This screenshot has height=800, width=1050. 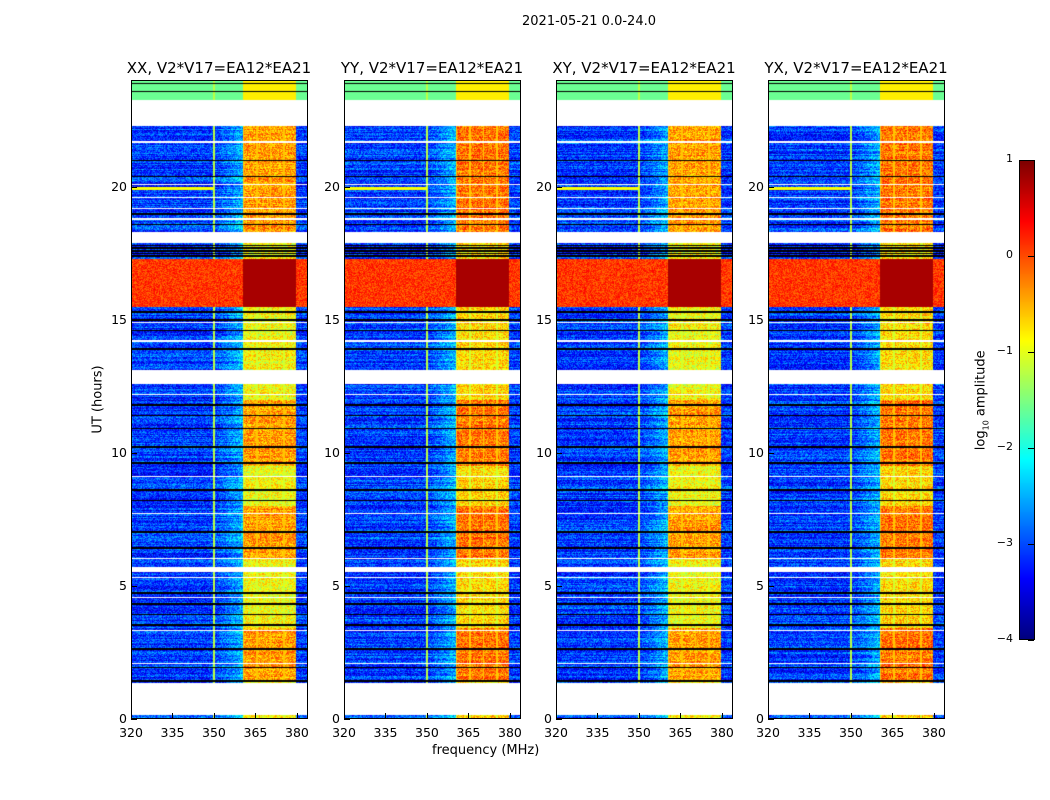 I want to click on colorbar-tick-label: 1, so click(x=1009, y=158).